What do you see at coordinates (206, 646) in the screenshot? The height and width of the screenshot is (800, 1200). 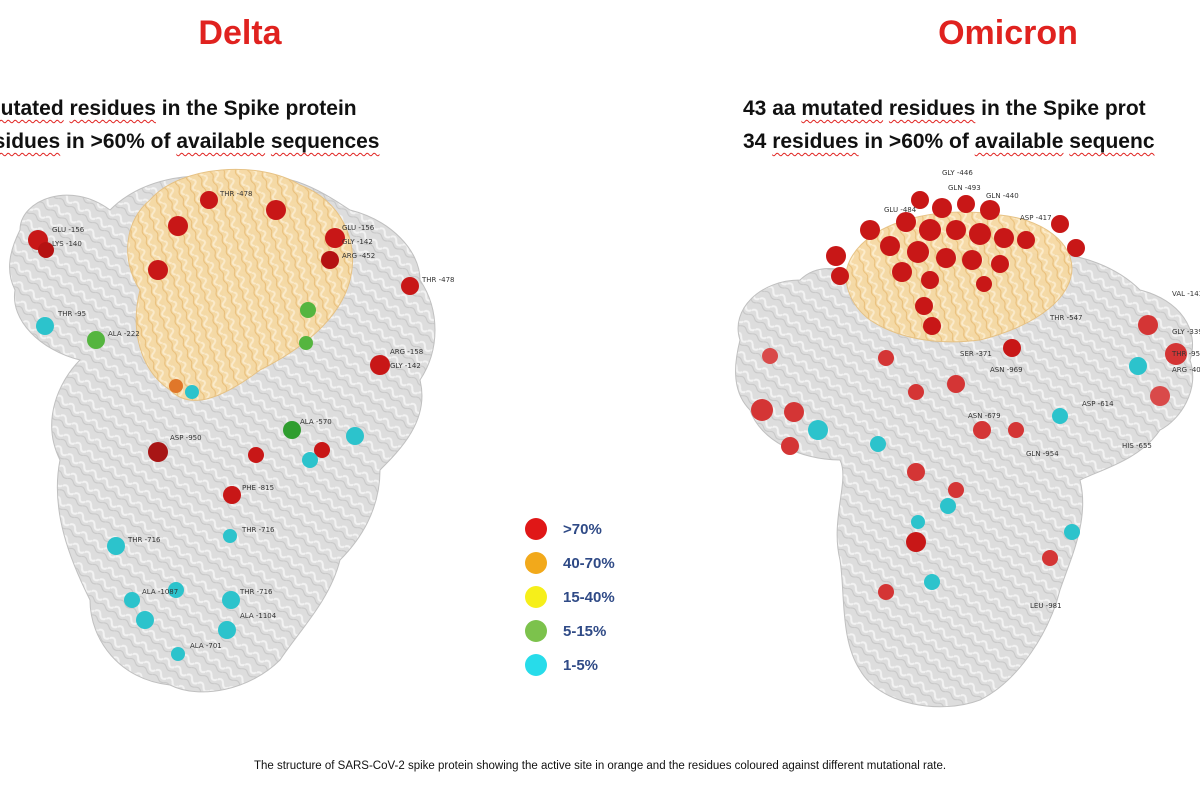 I see `residue-label: ALA -701` at bounding box center [206, 646].